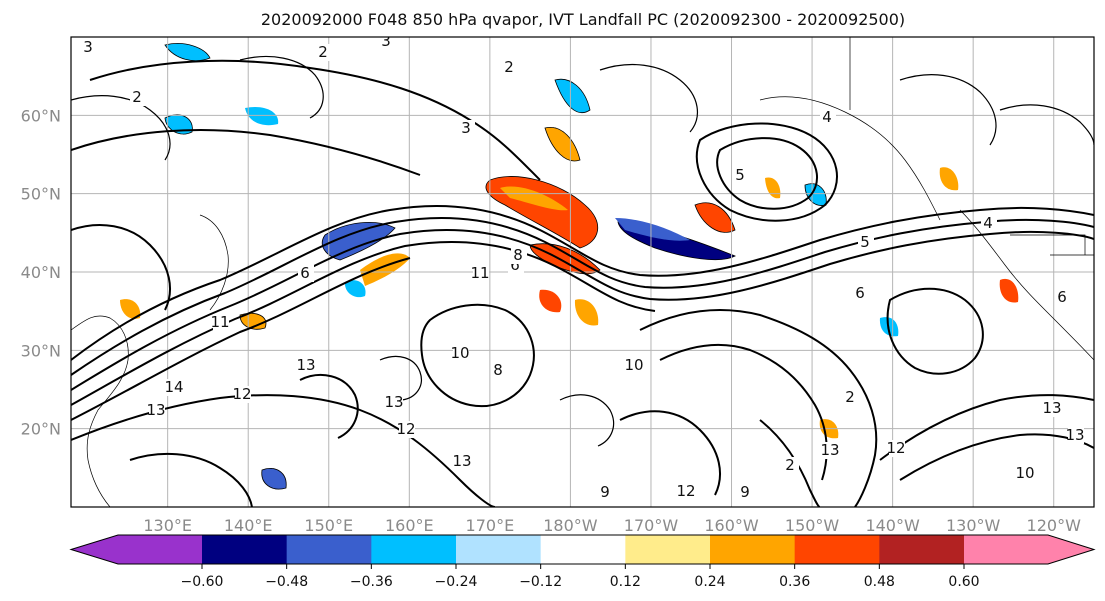 This screenshot has height=601, width=1105. I want to click on colorbar-segment-low, so click(136, 549).